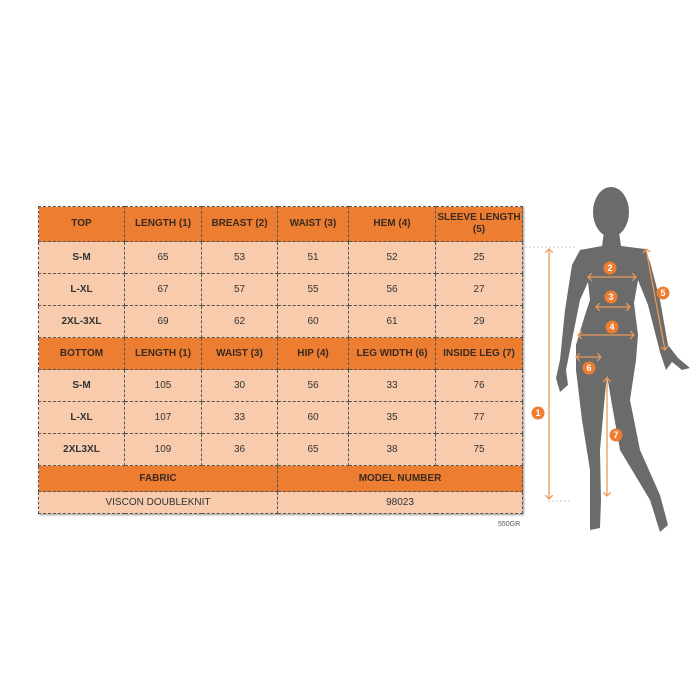  I want to click on value-cell: 69, so click(163, 321).